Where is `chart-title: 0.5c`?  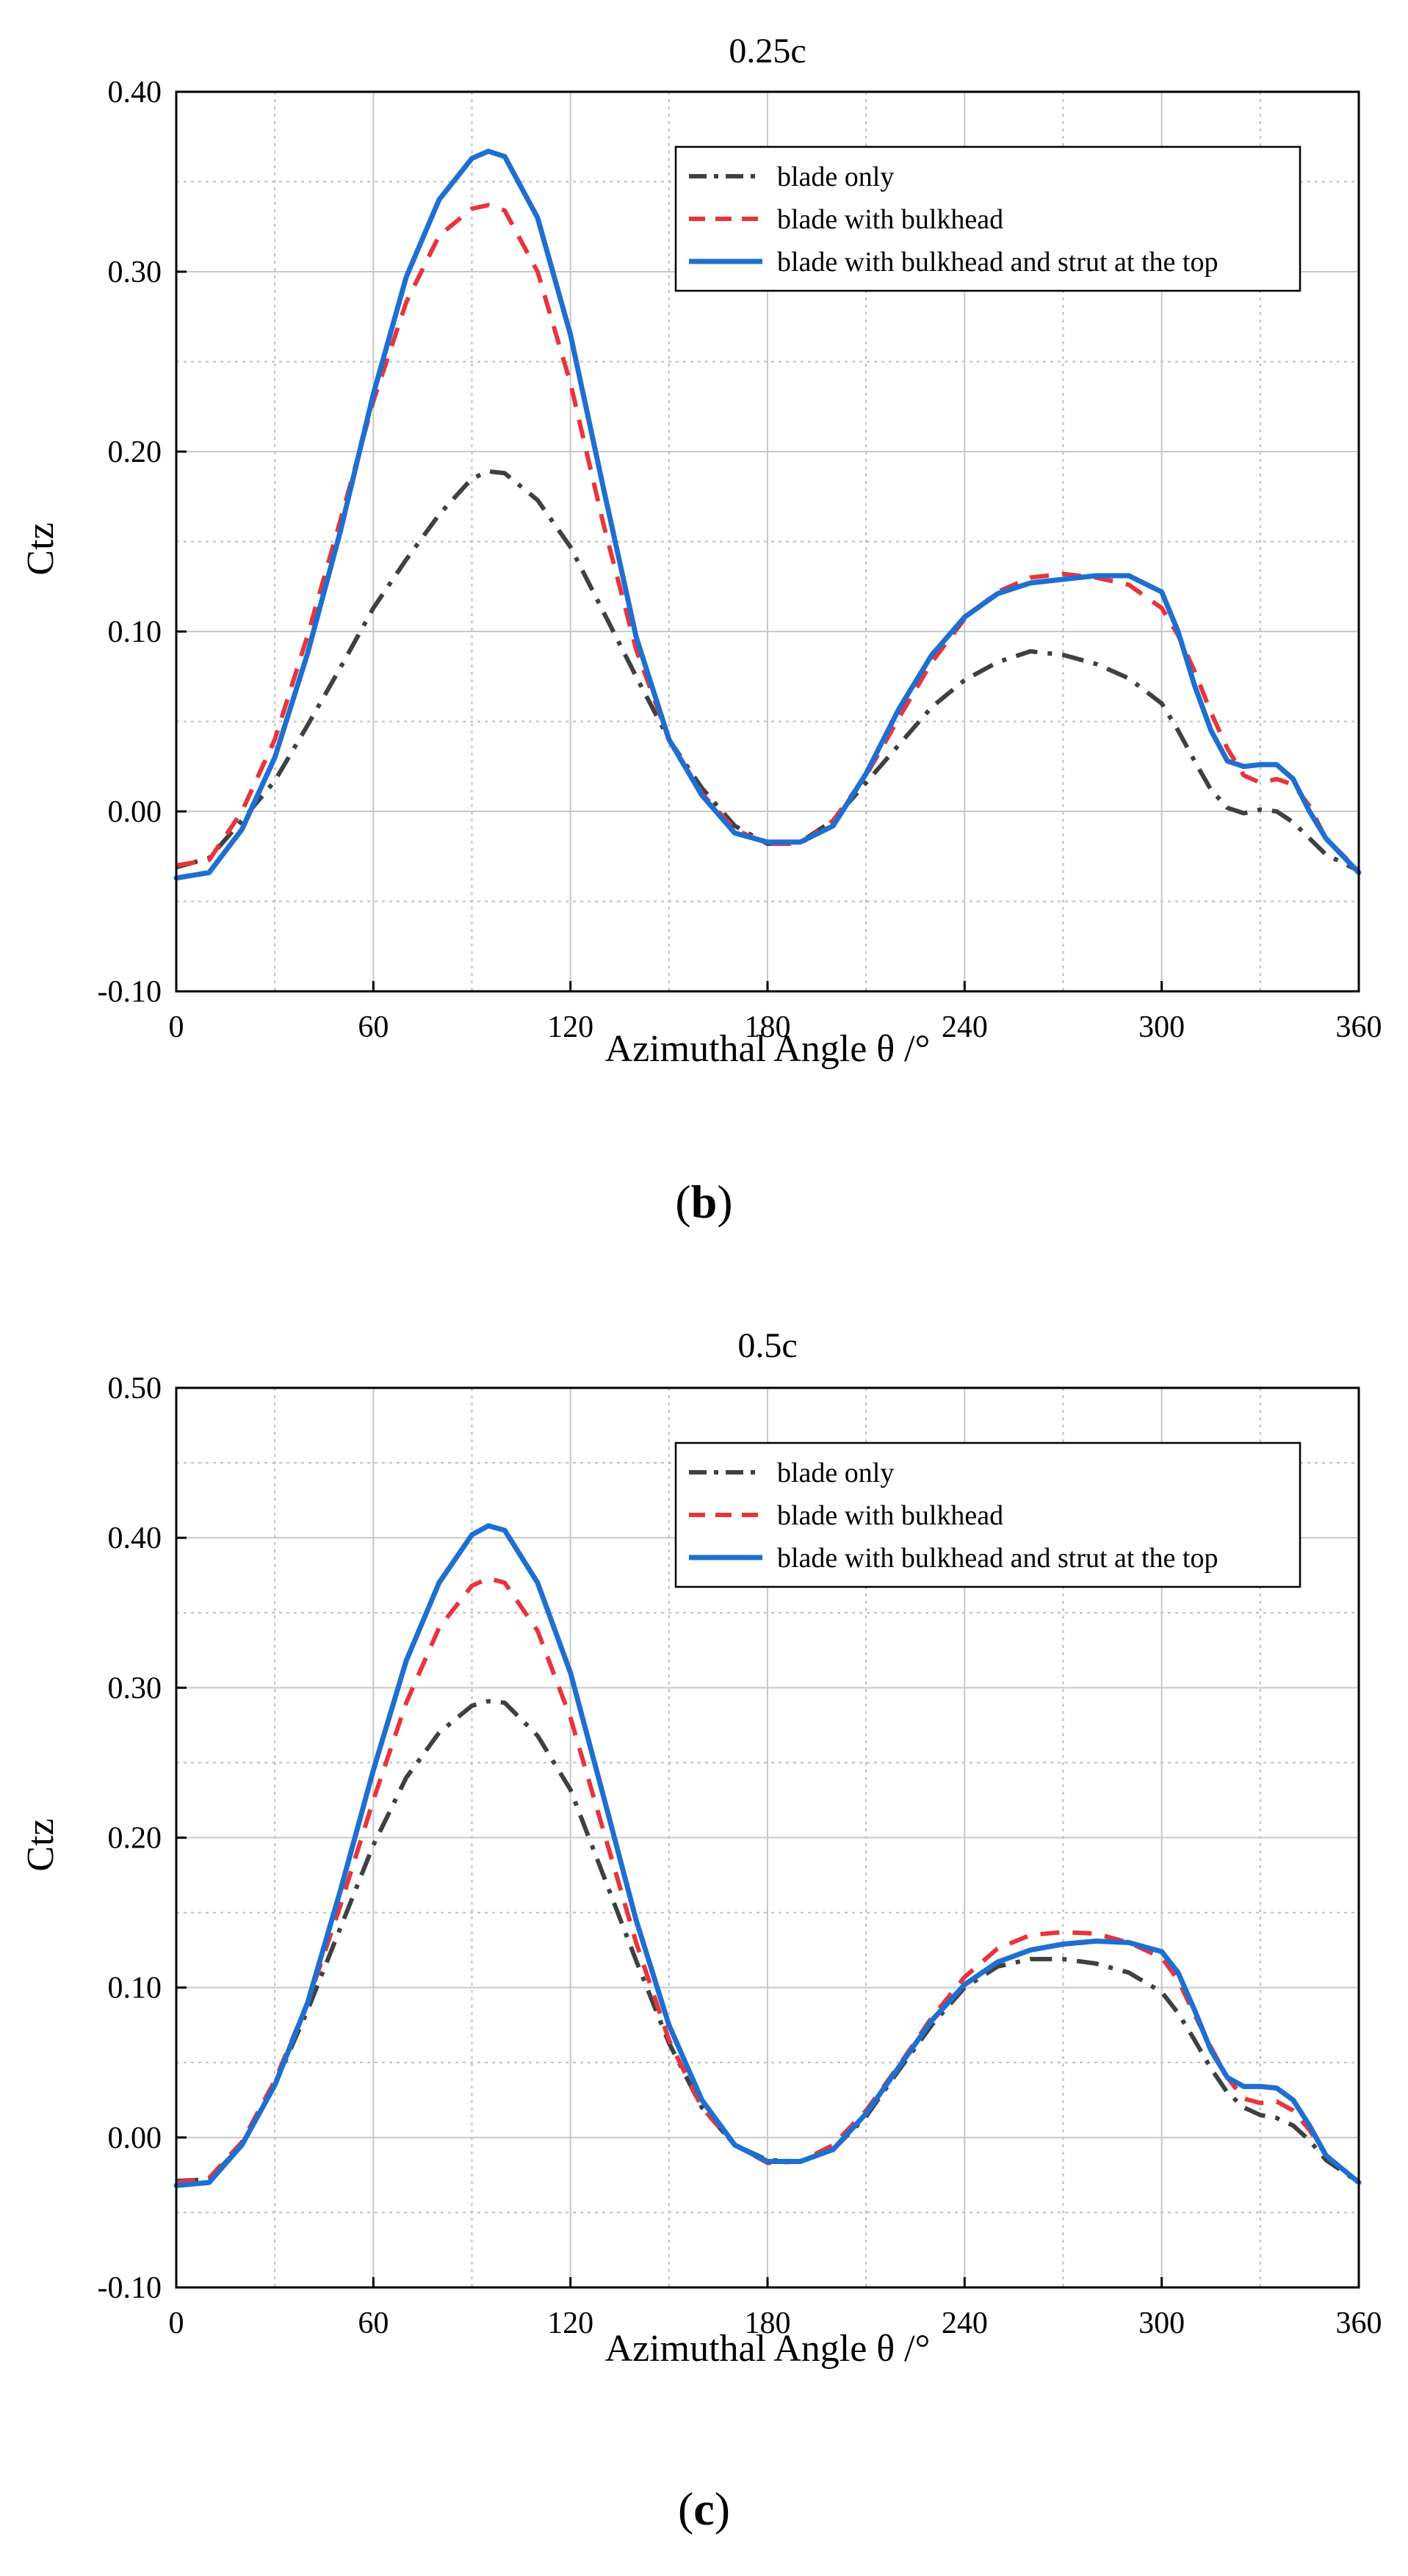
chart-title: 0.5c is located at coordinates (767, 1345).